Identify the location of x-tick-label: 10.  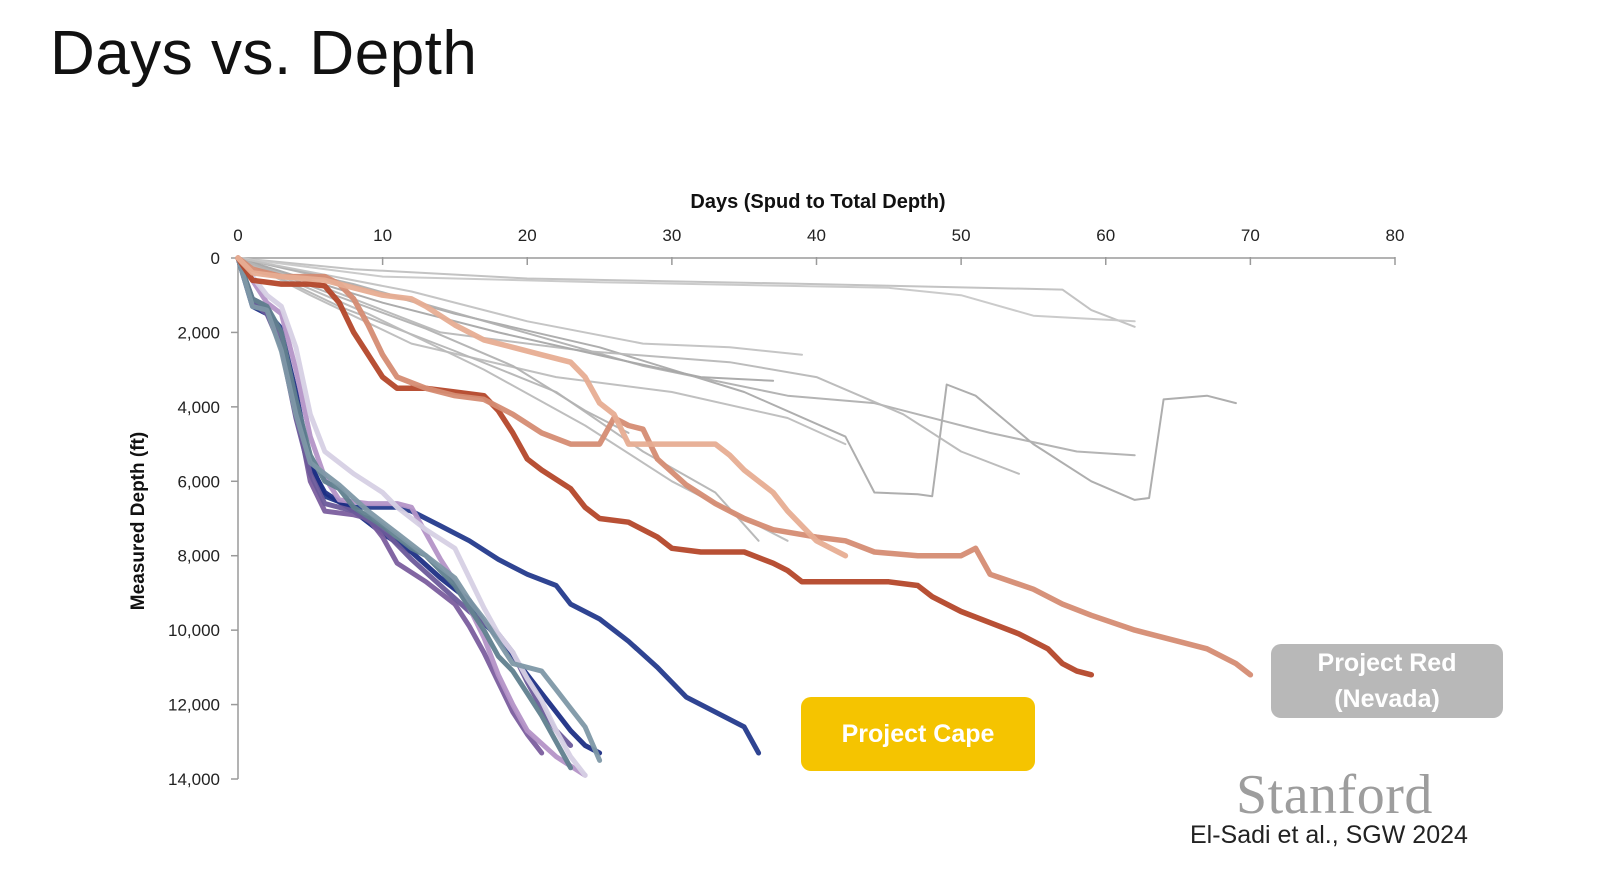
(382, 235).